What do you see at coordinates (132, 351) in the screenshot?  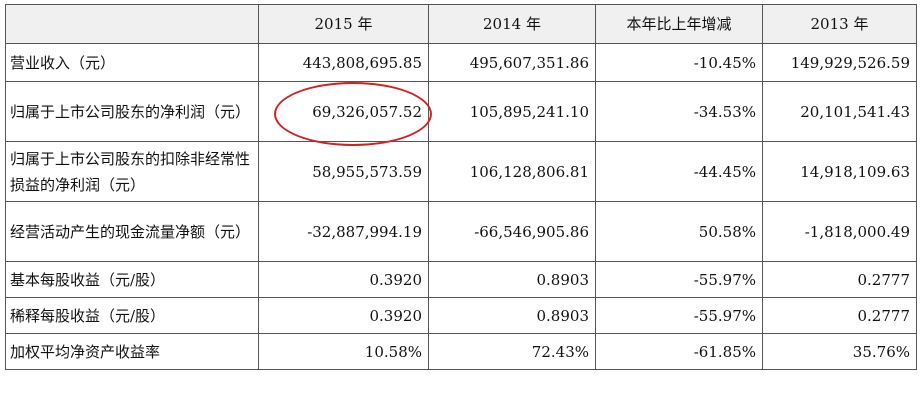 I see `row-label: 加权平均净资产收益率` at bounding box center [132, 351].